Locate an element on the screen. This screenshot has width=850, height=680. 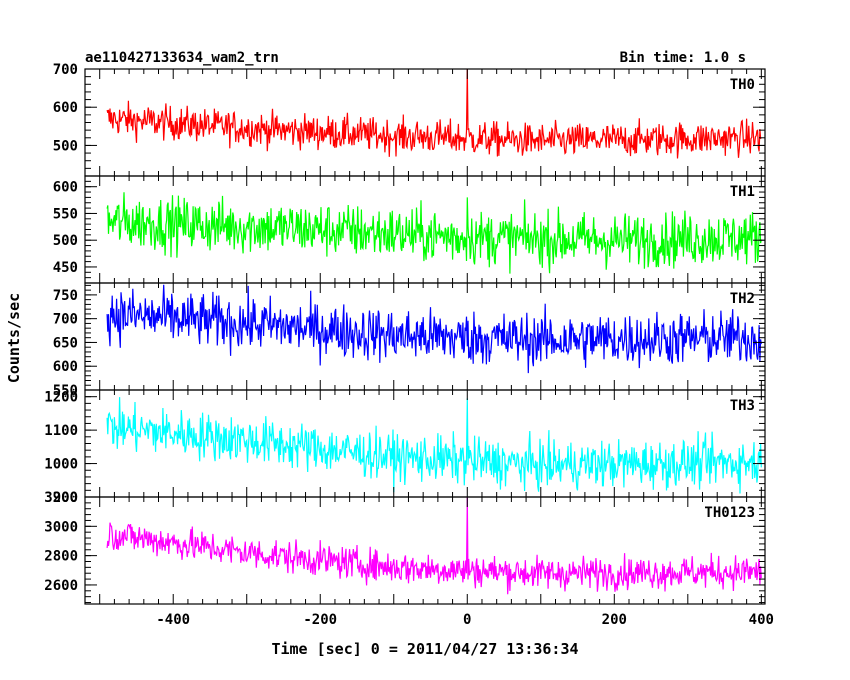
y-tick-label: 3200 is located at coordinates (61, 498).